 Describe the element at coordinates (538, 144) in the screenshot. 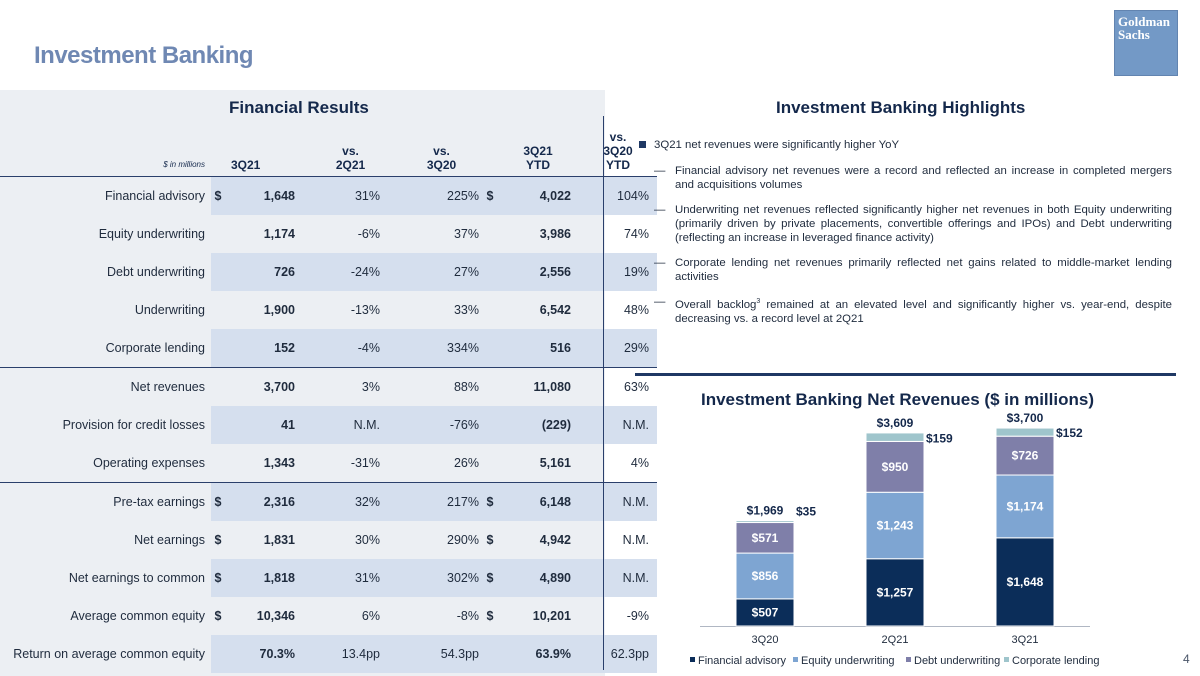

I see `header-3q21-ytd: 3Q21 YTD` at that location.